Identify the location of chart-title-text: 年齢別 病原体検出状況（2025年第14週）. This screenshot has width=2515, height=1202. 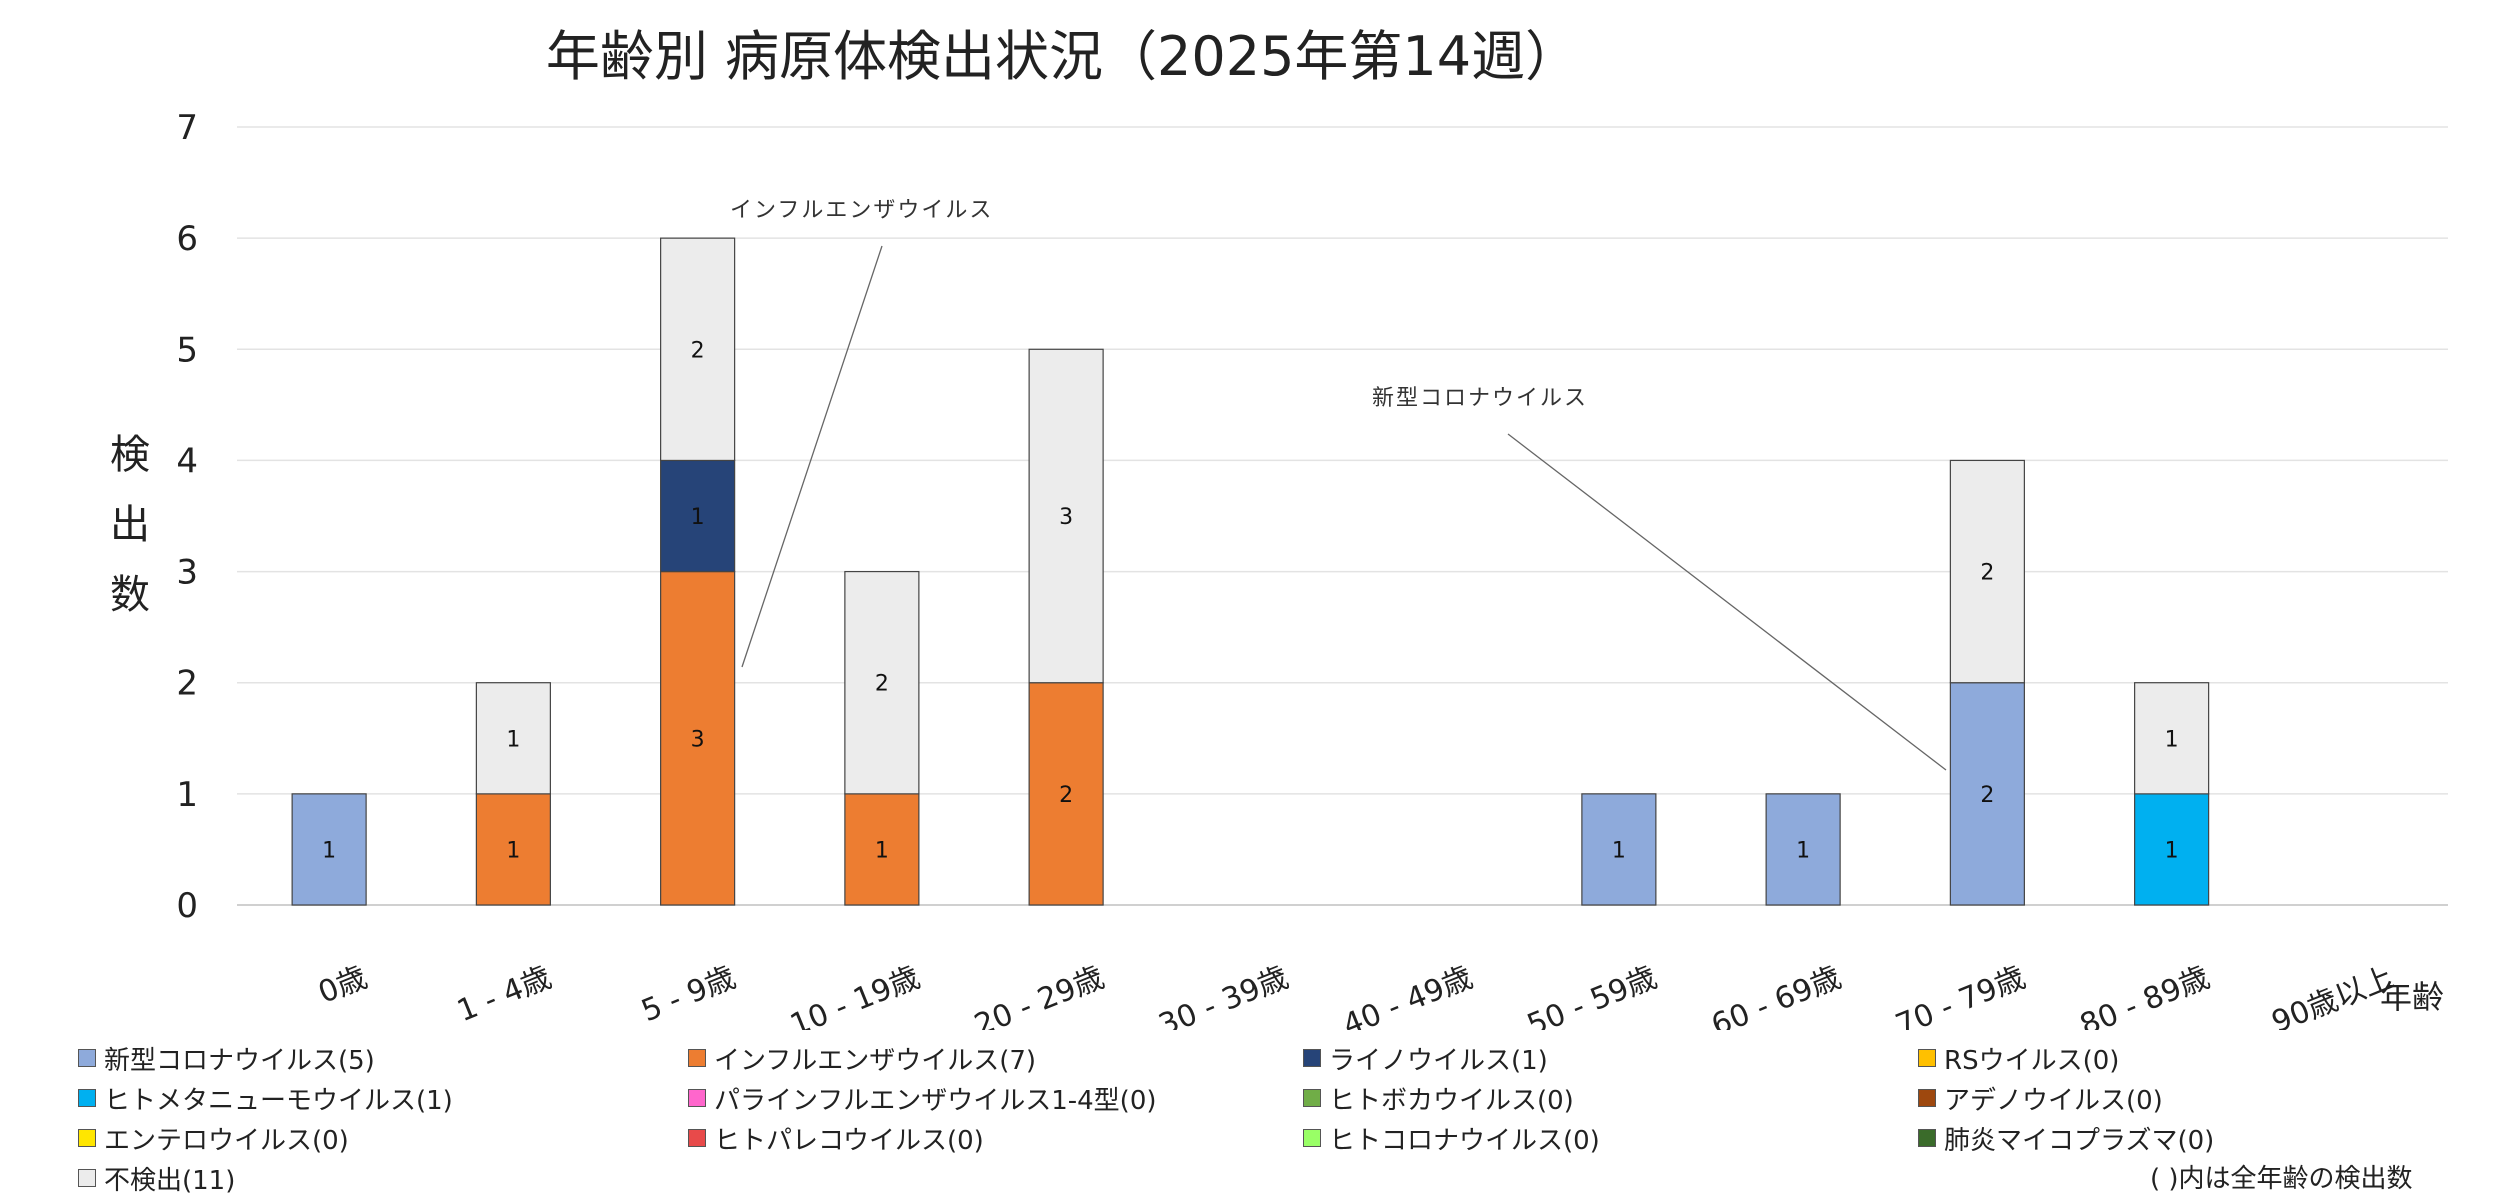
(1062, 56).